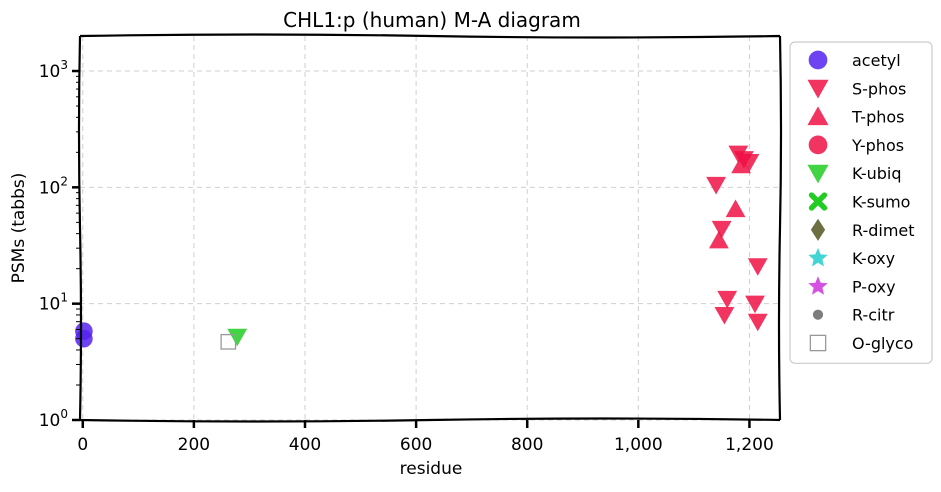 The height and width of the screenshot is (492, 941). I want to click on chart-title: CHL1:p (human) M-A diagram, so click(432, 20).